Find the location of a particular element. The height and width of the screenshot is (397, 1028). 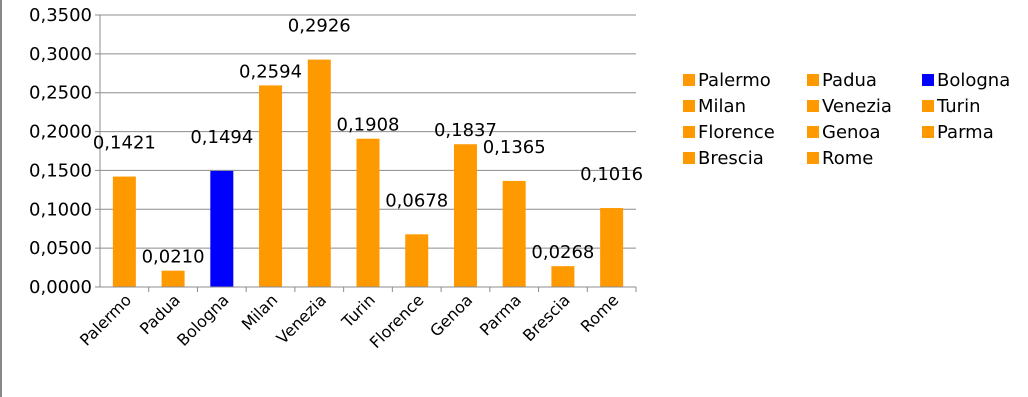

y-tick-label: 0,1000 is located at coordinates (60, 209).